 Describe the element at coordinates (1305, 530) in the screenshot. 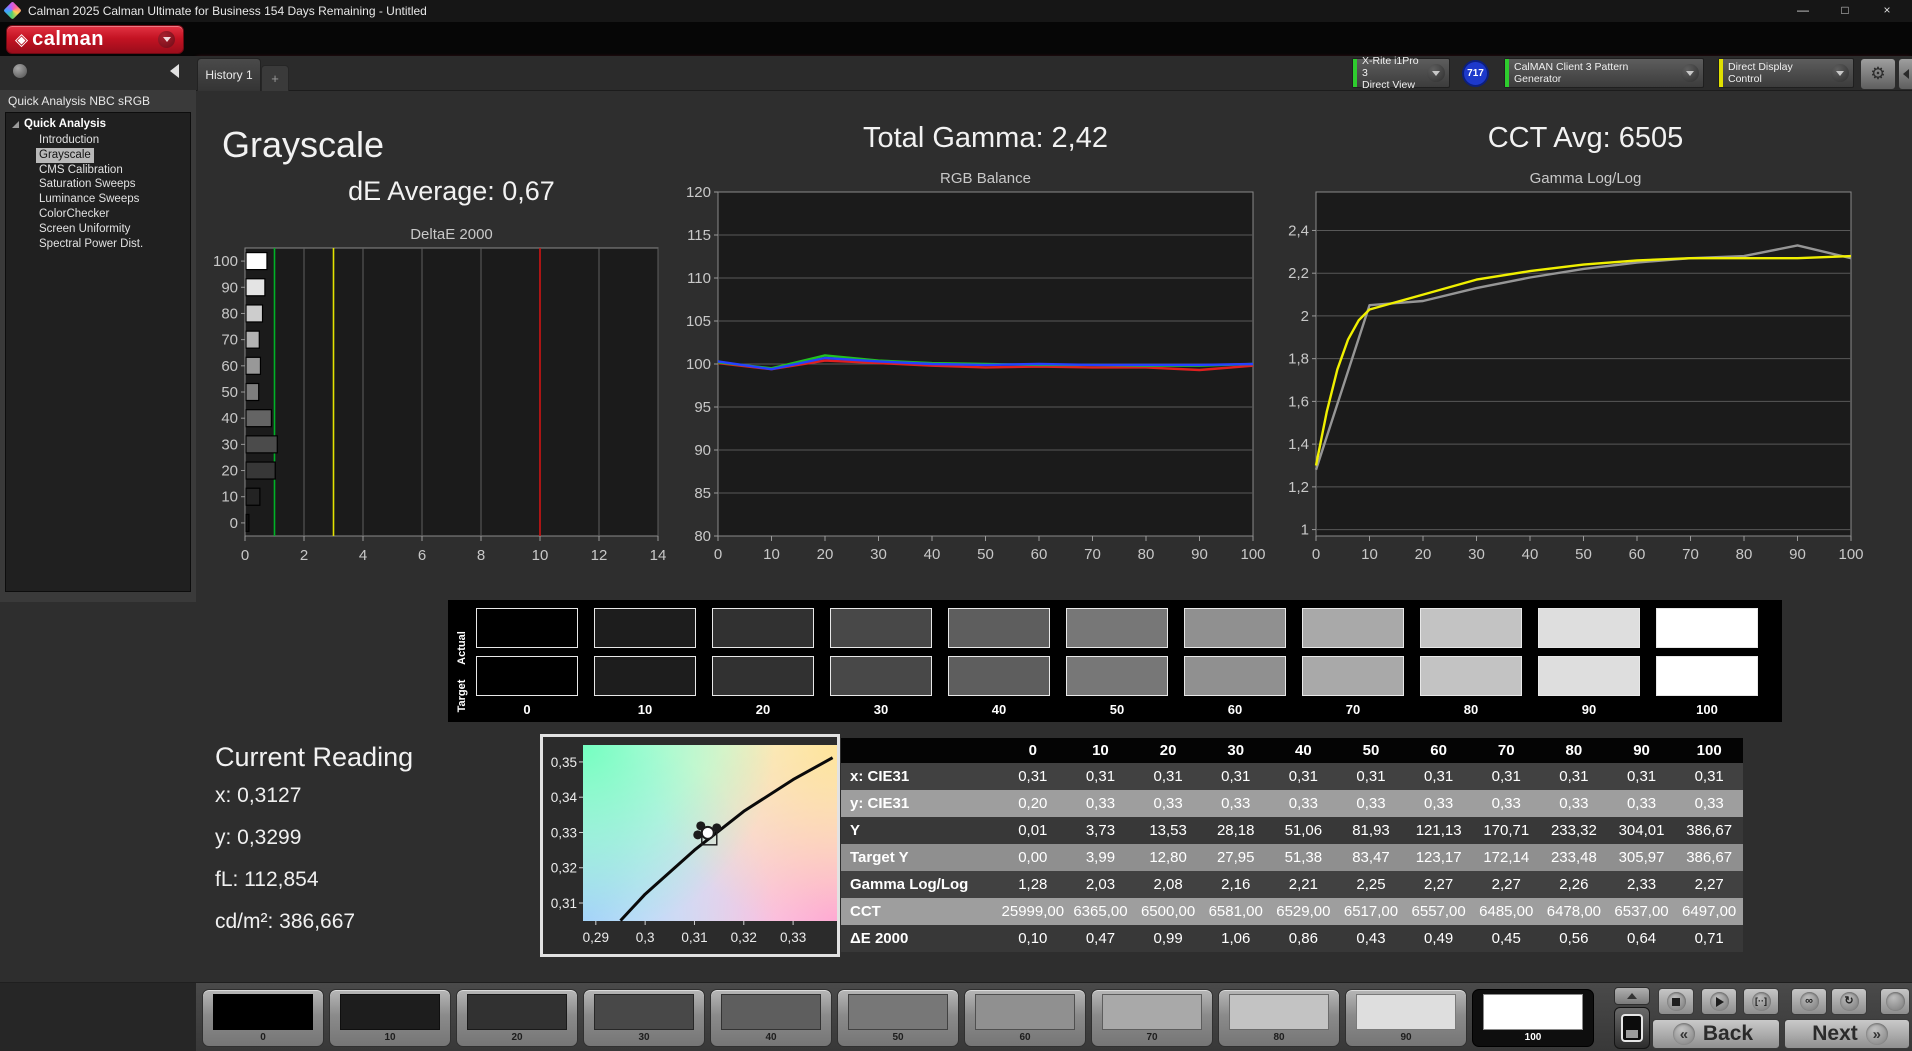

I see `svg-text: 1` at that location.